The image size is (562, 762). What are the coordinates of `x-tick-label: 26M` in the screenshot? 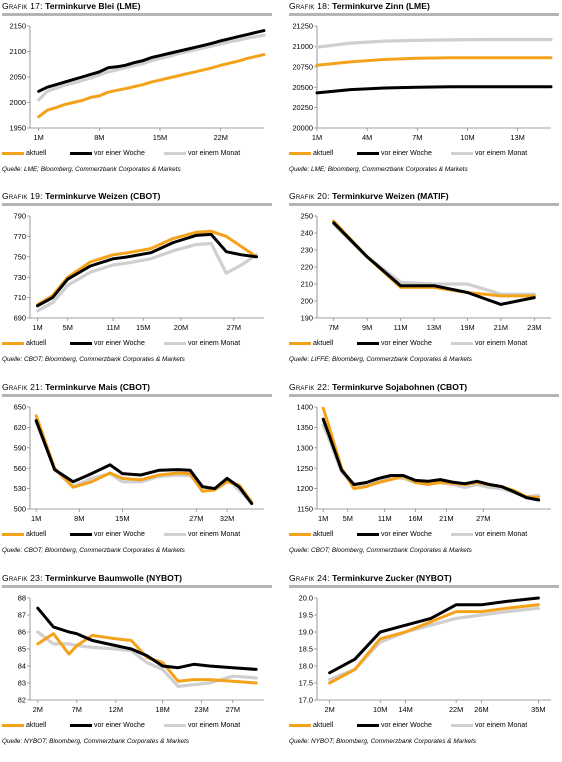 It's located at (481, 709).